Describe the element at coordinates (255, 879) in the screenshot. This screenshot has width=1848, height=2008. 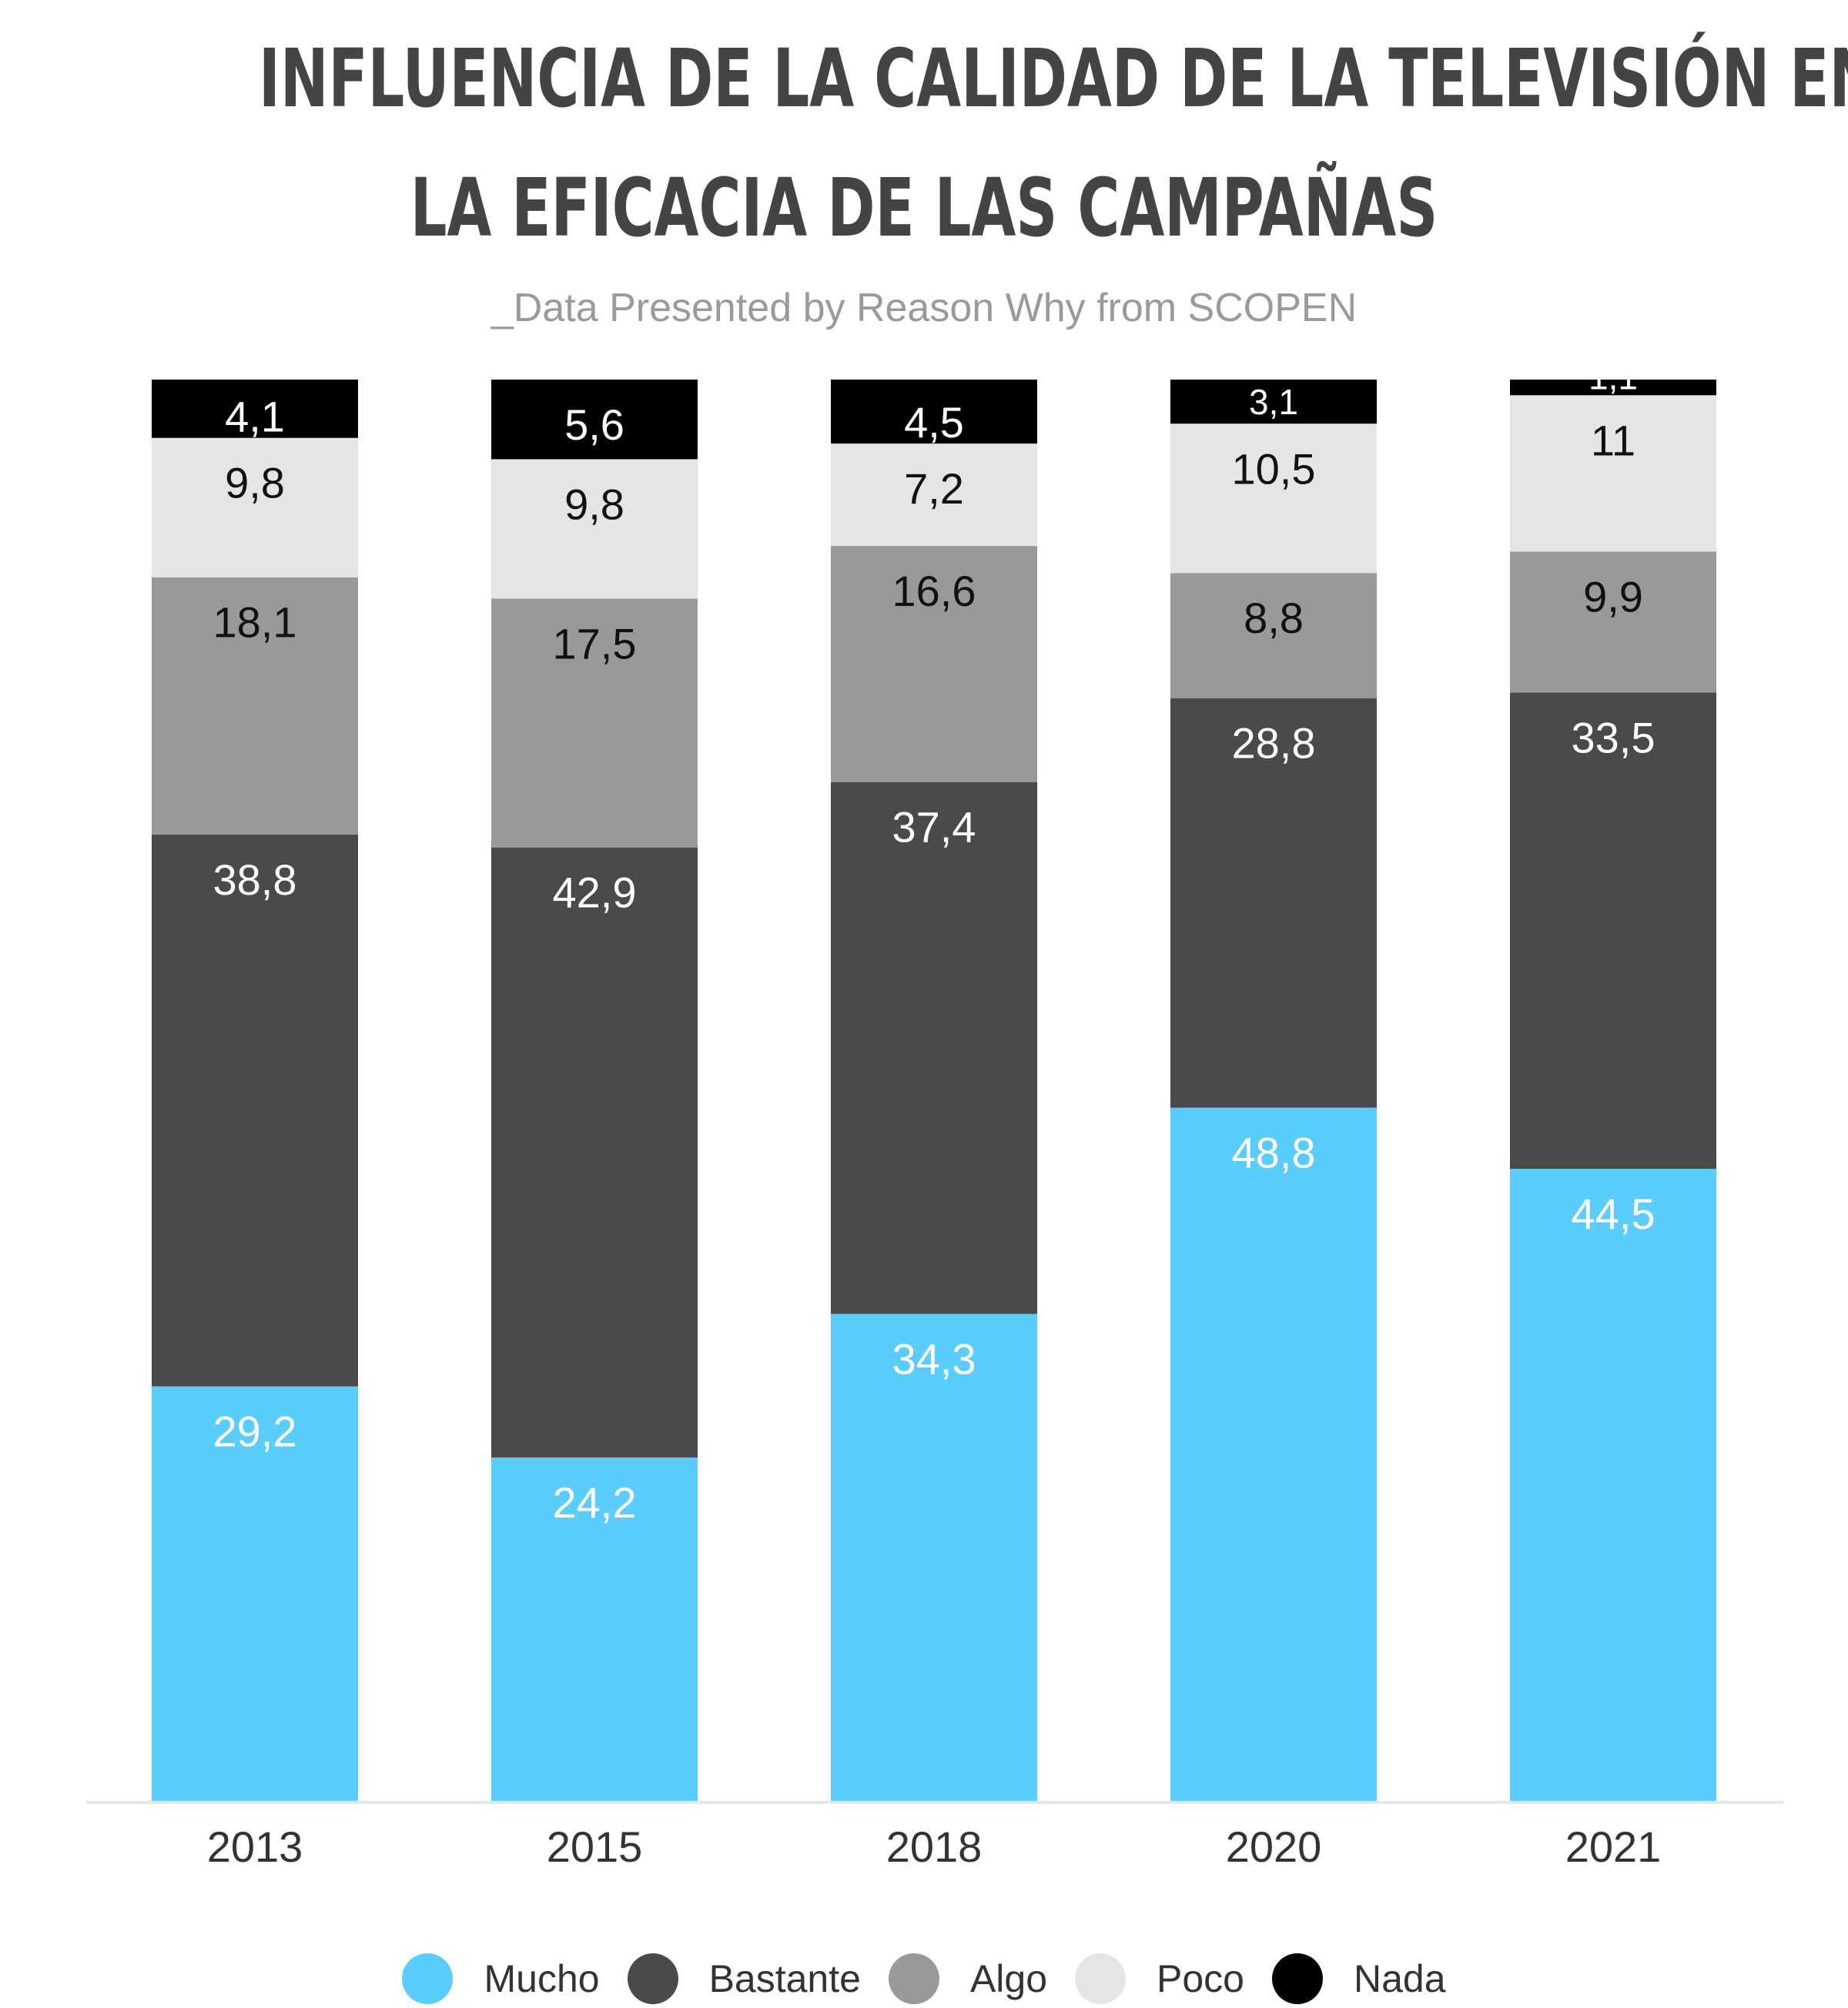
I see `data-label-bastante-2013: 38,8` at that location.